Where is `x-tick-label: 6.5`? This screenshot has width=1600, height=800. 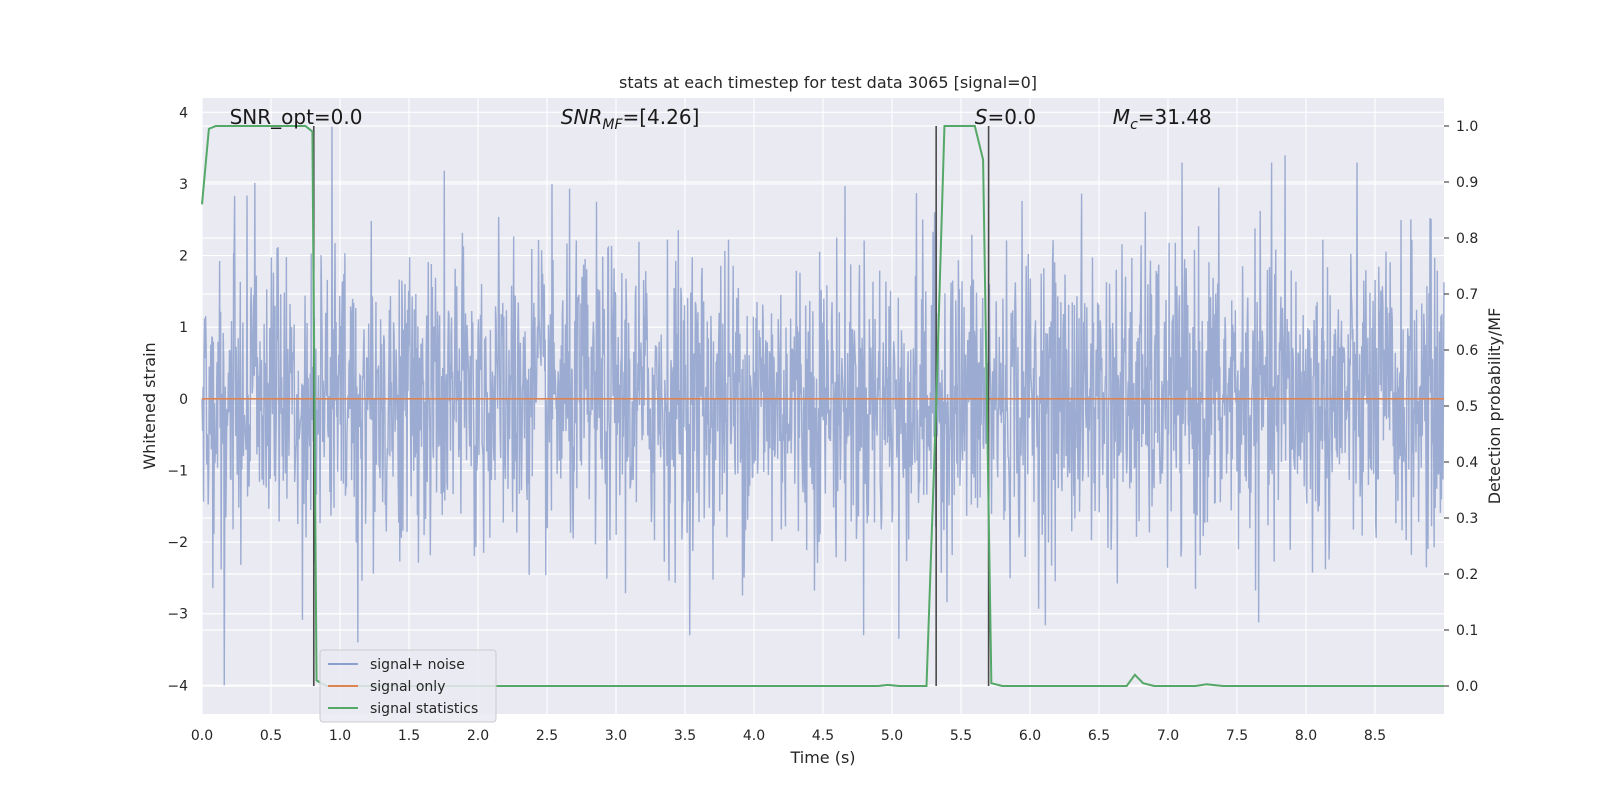 x-tick-label: 6.5 is located at coordinates (1099, 736).